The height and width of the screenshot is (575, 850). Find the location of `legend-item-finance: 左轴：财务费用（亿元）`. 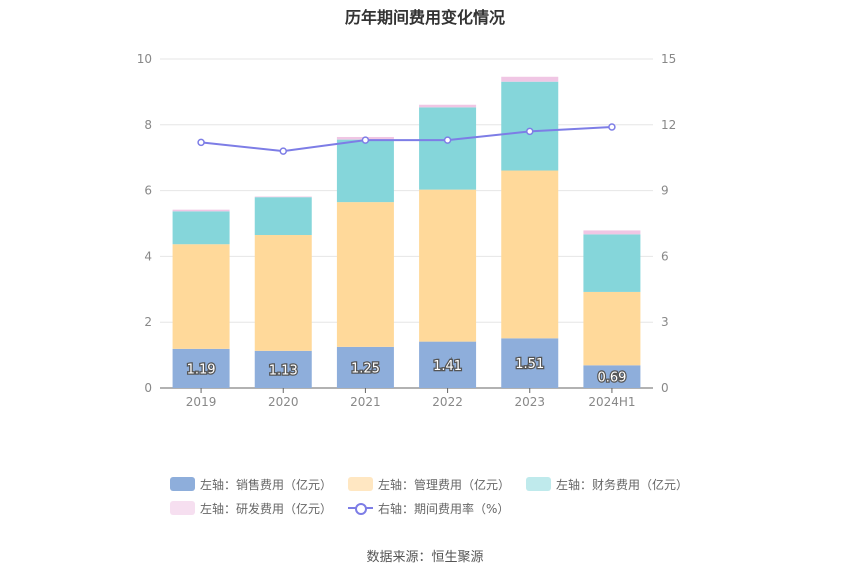

legend-item-finance: 左轴：财务费用（亿元） is located at coordinates (607, 484).